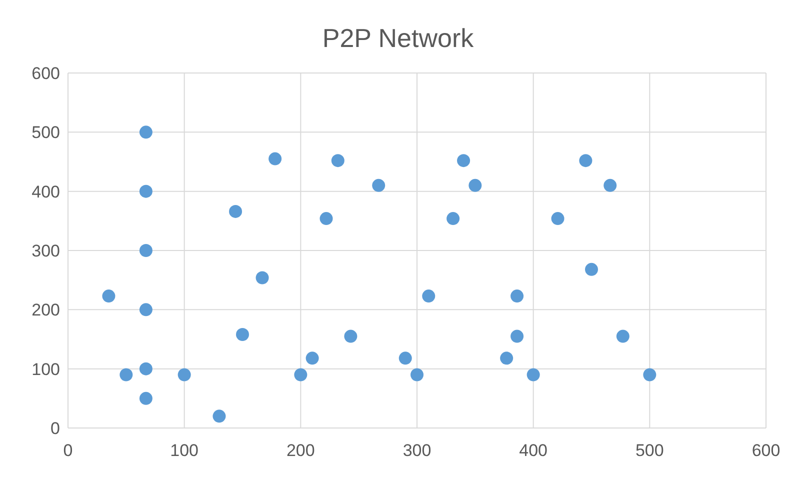  I want to click on y-tick-label: 400, so click(46, 192).